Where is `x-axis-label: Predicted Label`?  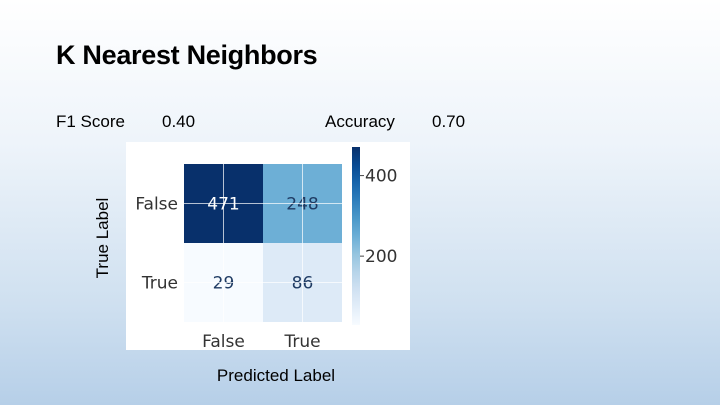 x-axis-label: Predicted Label is located at coordinates (276, 375).